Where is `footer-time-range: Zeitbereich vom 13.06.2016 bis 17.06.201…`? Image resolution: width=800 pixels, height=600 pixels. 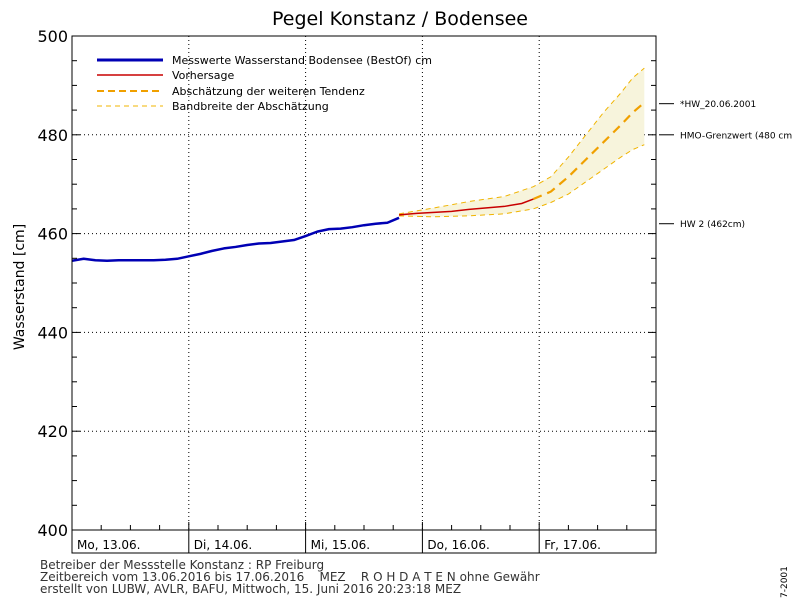
footer-time-range: Zeitbereich vom 13.06.2016 bis 17.06.201… is located at coordinates (290, 577).